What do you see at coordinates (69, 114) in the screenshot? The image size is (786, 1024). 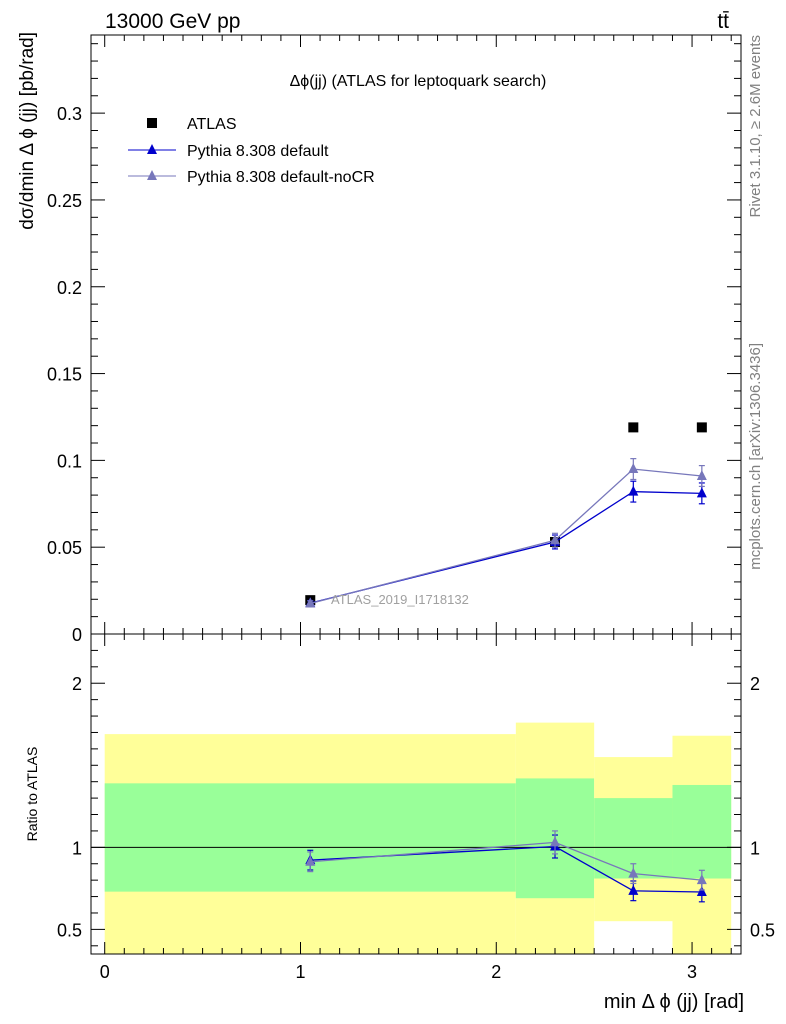 I see `y-tick-label-6: 0.3` at bounding box center [69, 114].